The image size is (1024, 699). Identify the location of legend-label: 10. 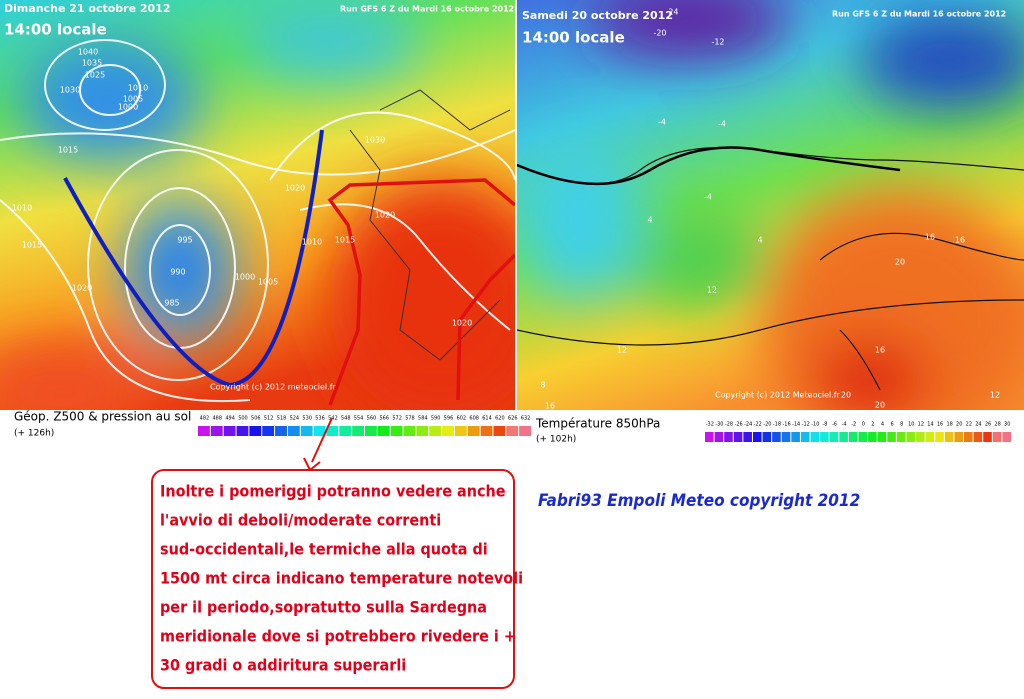
(911, 425).